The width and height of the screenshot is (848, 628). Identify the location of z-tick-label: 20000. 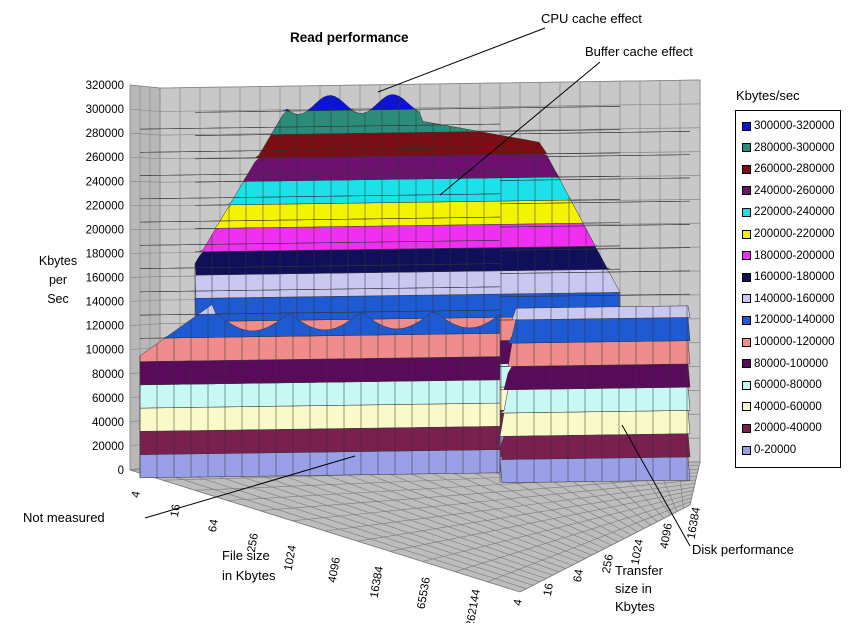
(108, 447).